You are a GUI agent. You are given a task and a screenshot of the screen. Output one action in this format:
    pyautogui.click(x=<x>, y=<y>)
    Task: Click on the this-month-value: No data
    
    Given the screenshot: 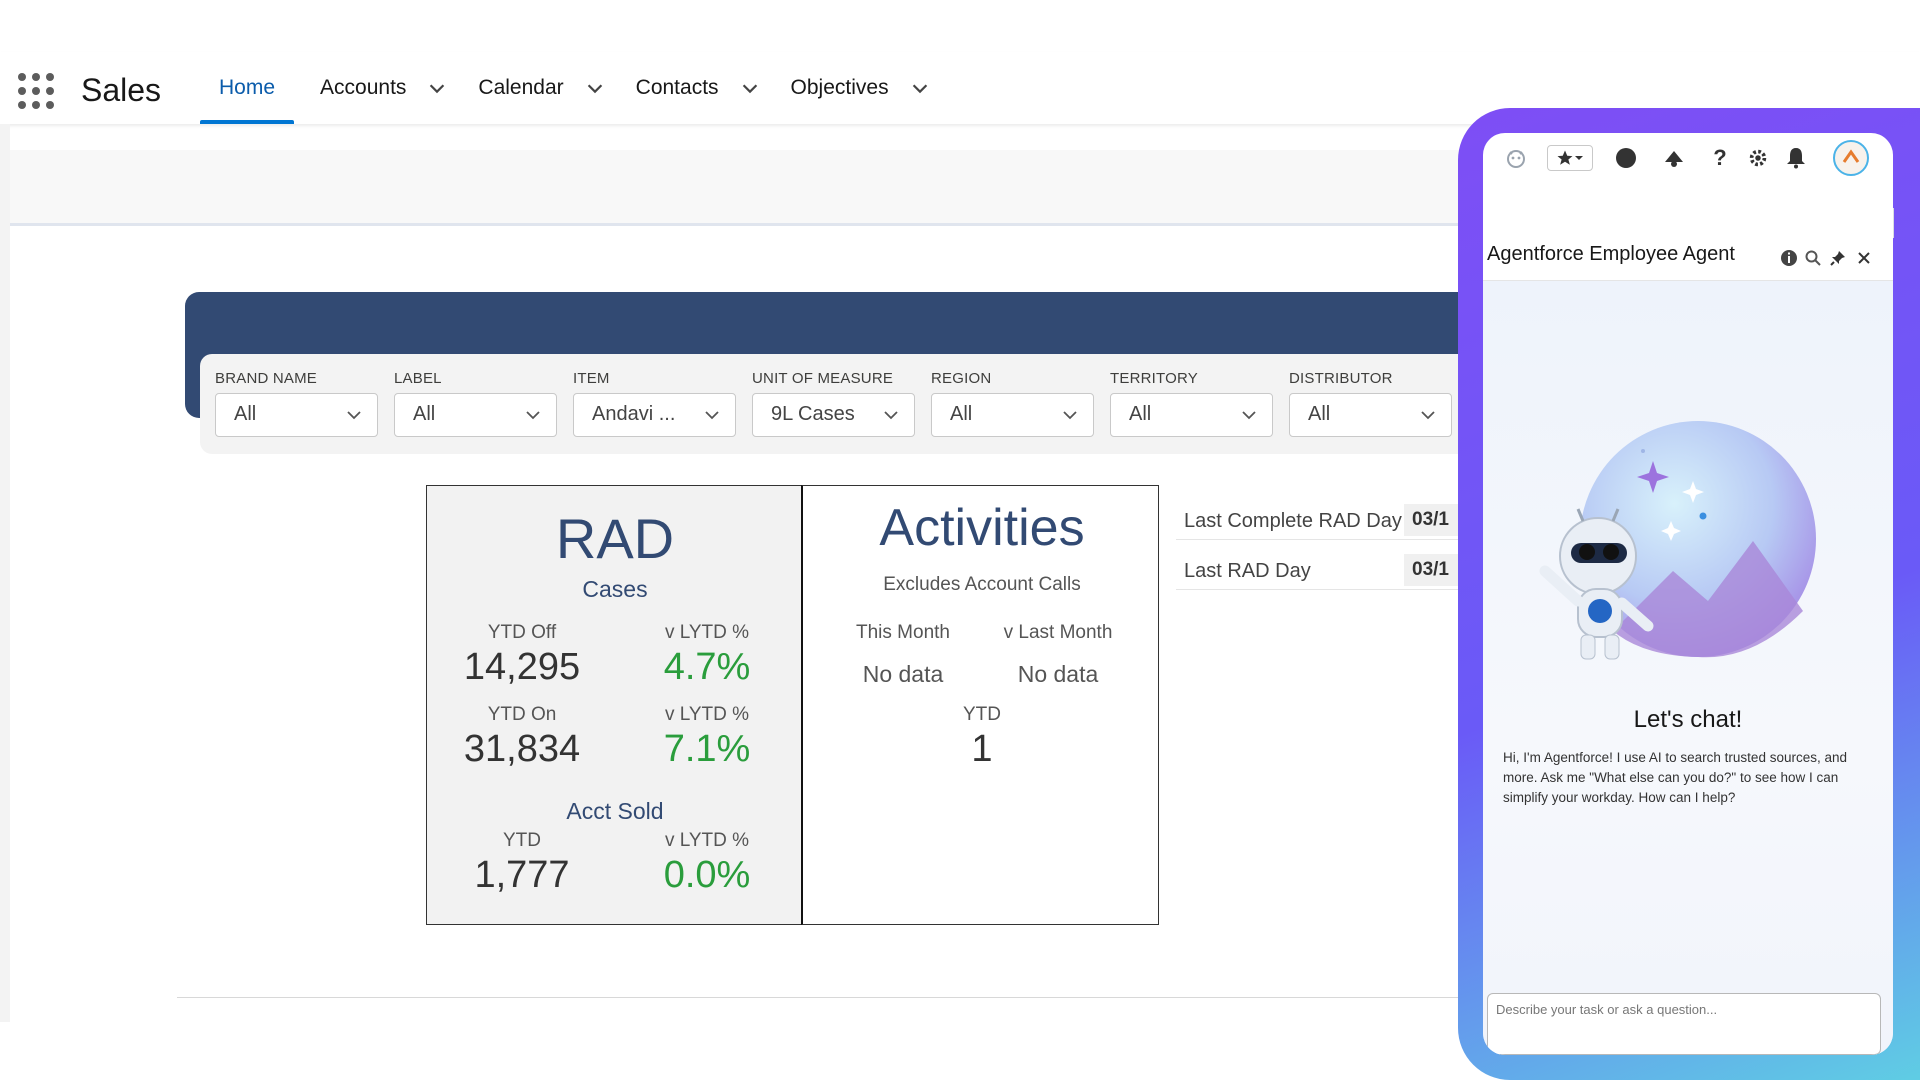 What is the action you would take?
    pyautogui.click(x=903, y=674)
    